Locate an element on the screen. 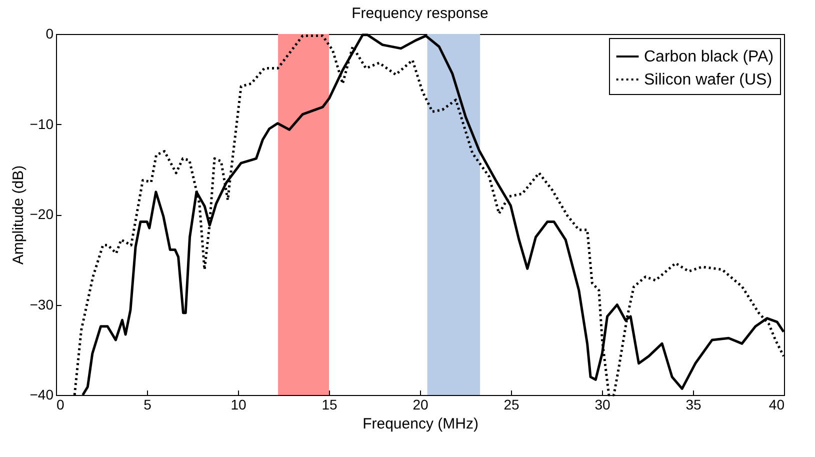 The width and height of the screenshot is (815, 457). legend-label: Carbon black (PA) is located at coordinates (709, 57).